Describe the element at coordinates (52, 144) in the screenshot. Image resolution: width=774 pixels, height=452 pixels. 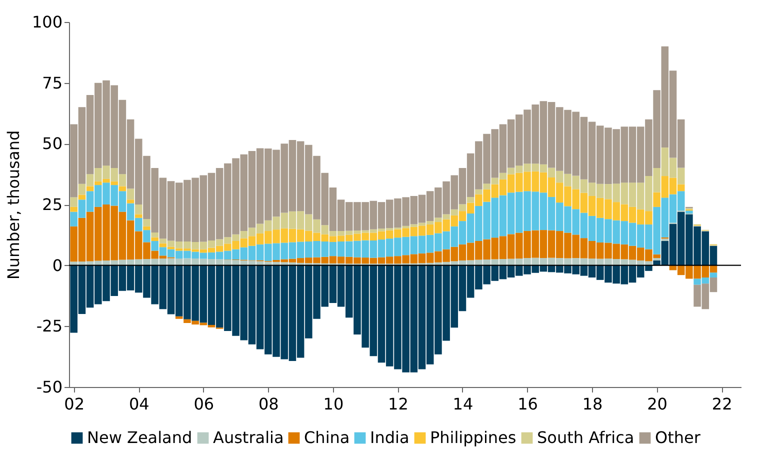
I see `y-tick-label: 50` at that location.